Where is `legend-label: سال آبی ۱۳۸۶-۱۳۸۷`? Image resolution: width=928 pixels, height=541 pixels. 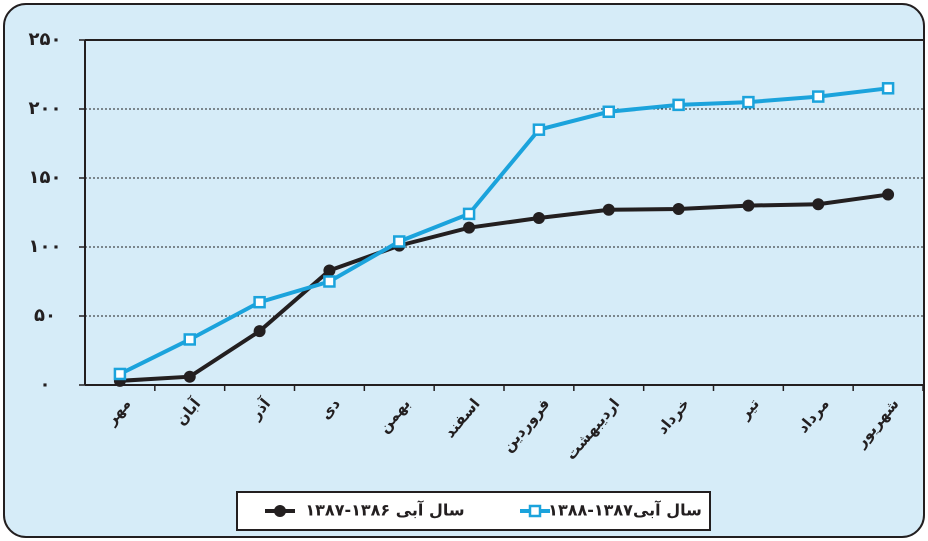 legend-label: سال آبی ۱۳۸۶-۱۳۸۷ is located at coordinates (384, 510).